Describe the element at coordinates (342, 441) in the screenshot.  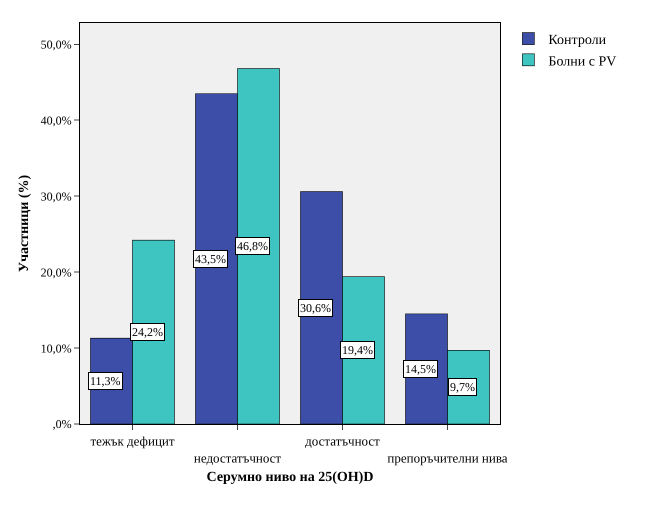
I see `x-tick-label: достатъчност` at that location.